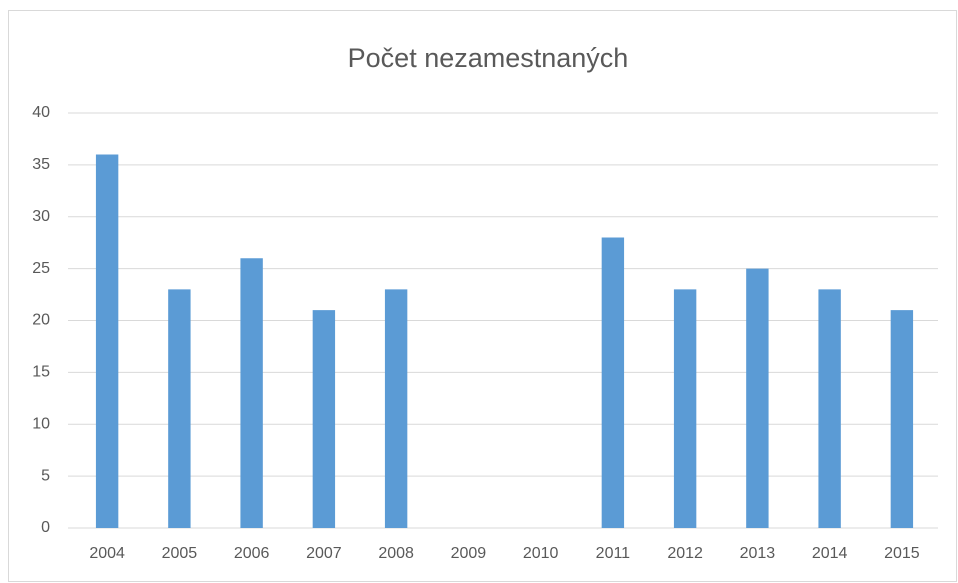 This screenshot has width=958, height=583. What do you see at coordinates (488, 58) in the screenshot?
I see `chart-title: Počet nezamestnaných` at bounding box center [488, 58].